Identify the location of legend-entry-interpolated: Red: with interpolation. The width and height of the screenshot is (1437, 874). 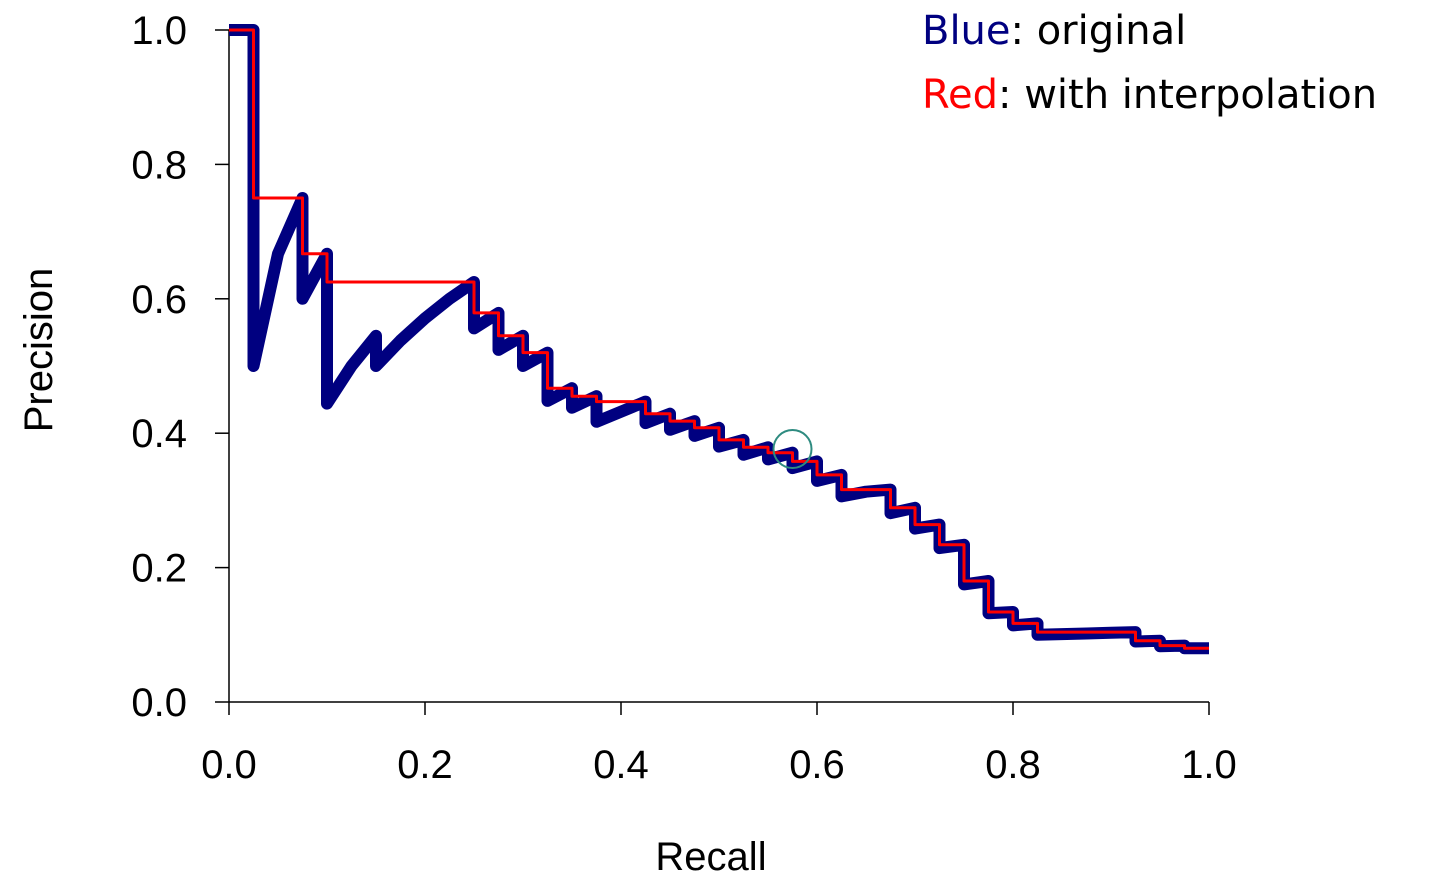
(1149, 95).